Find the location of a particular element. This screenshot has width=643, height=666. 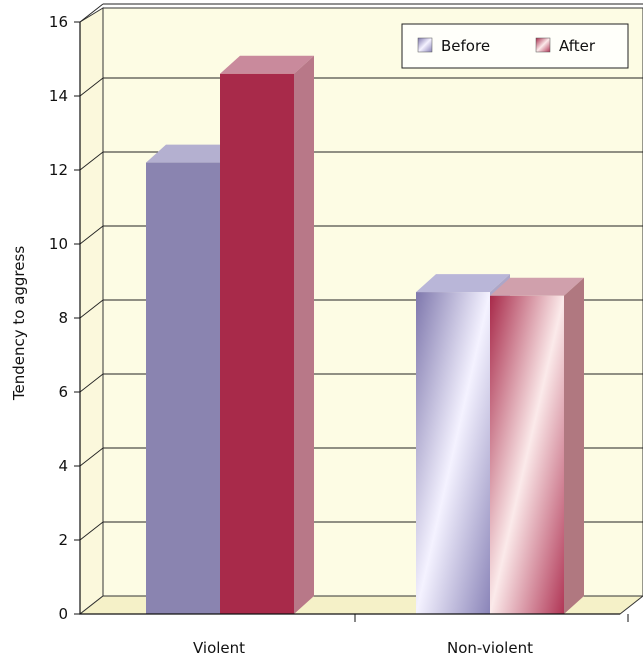

x-category-label-non-violent: Non-violent is located at coordinates (490, 648).